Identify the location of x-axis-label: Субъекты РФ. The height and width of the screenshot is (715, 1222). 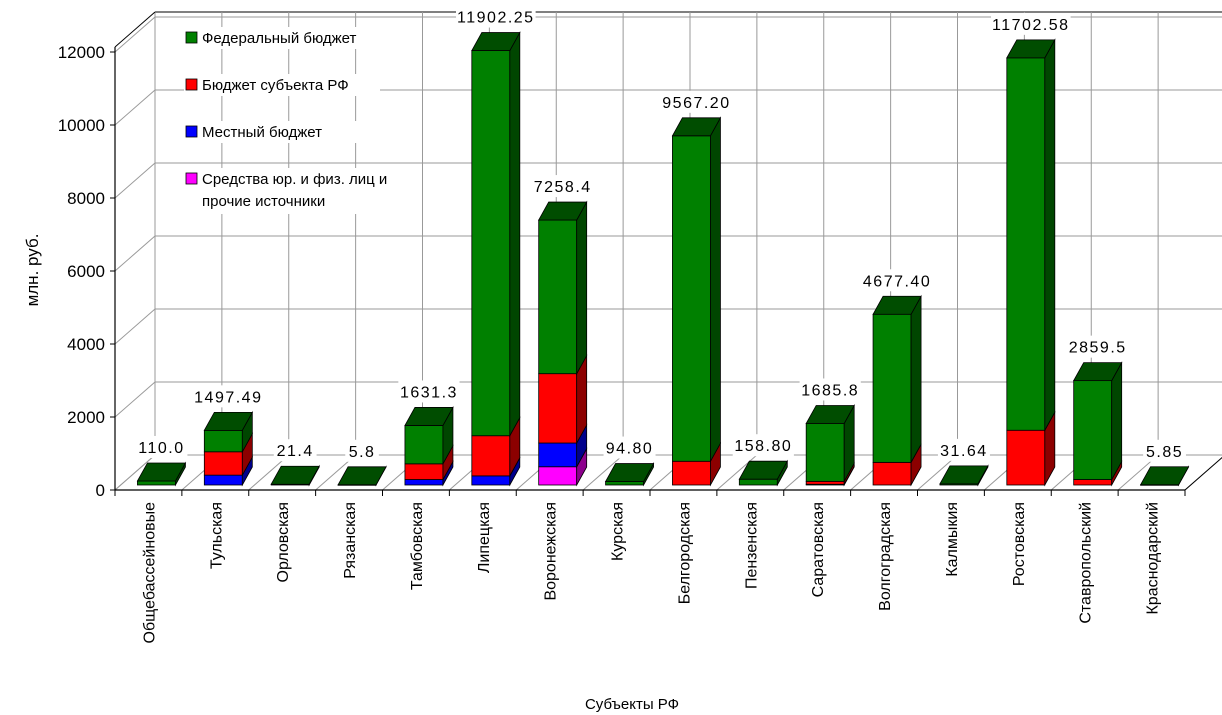
(632, 704).